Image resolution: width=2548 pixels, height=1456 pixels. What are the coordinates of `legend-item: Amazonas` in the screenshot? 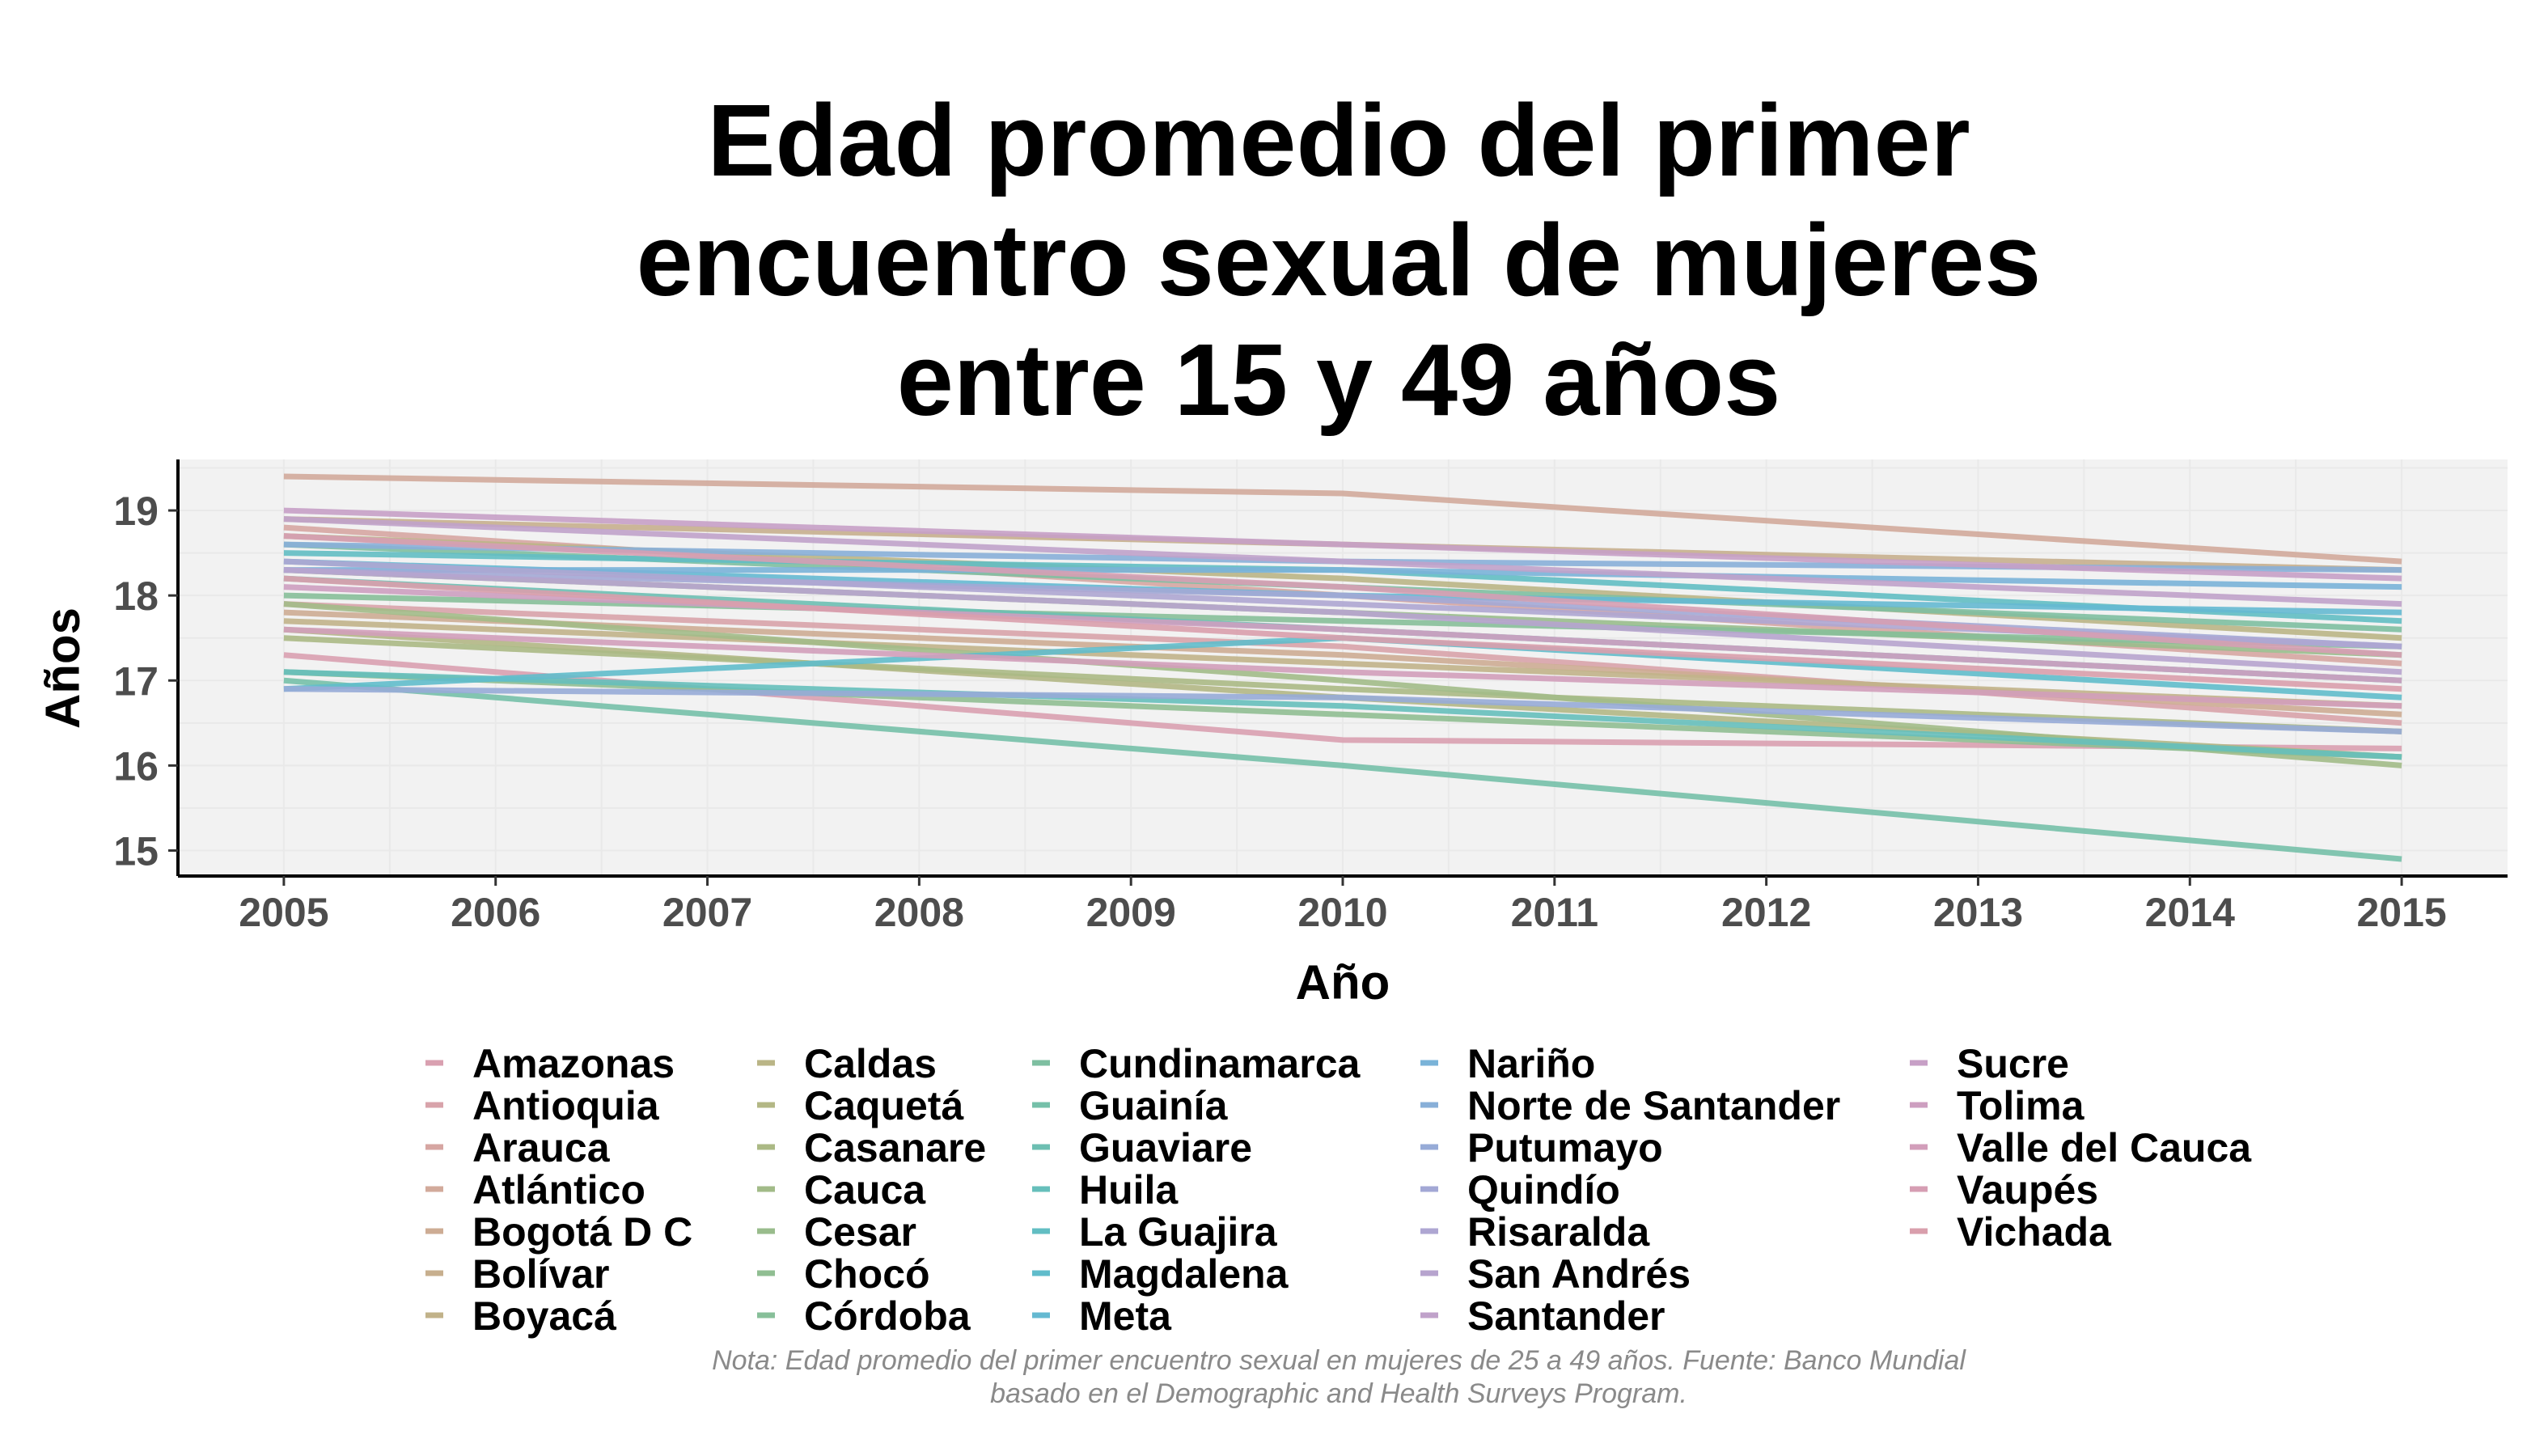 It's located at (550, 1063).